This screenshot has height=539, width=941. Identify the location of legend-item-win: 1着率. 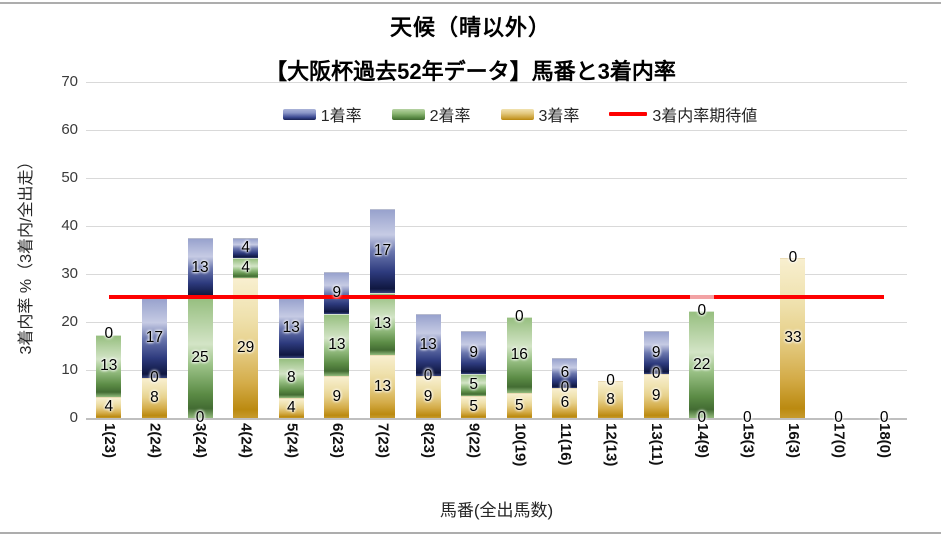
(322, 114).